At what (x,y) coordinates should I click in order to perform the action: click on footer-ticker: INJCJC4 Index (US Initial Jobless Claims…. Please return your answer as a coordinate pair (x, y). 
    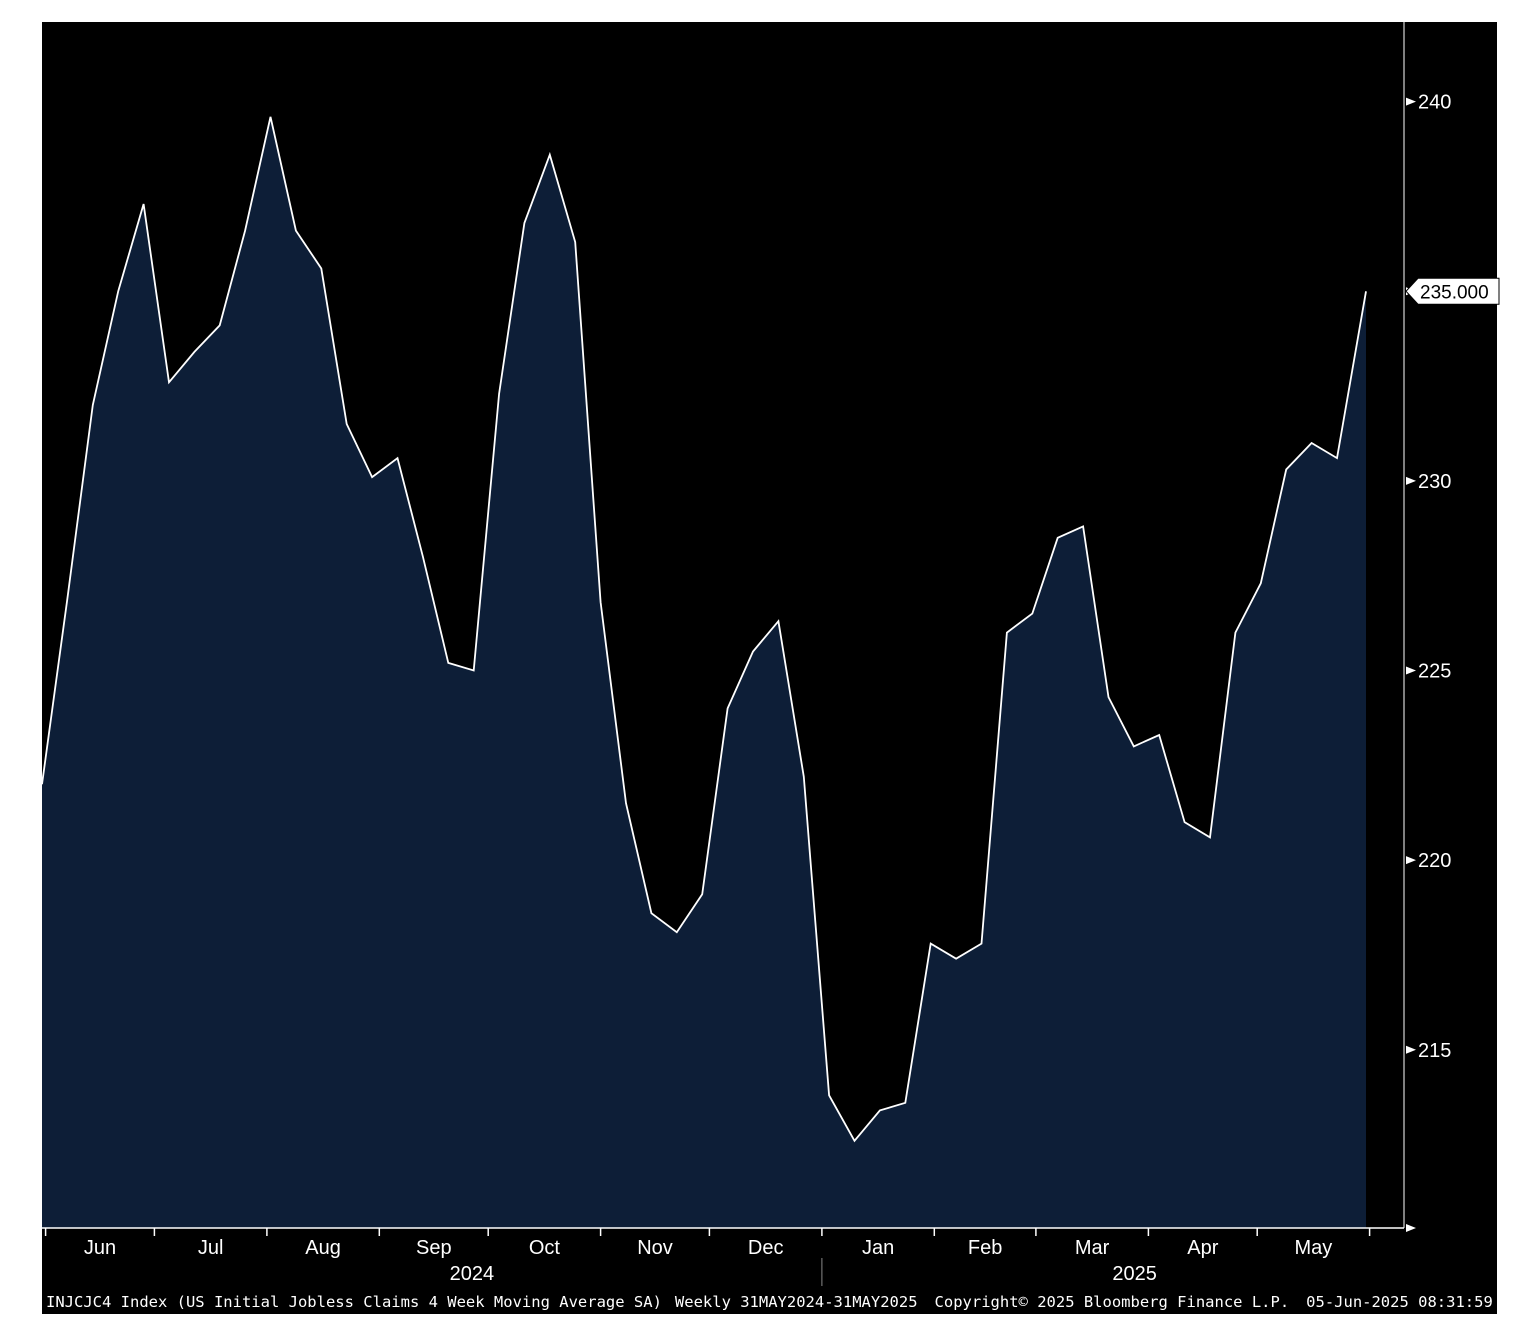
    Looking at the image, I should click on (354, 1302).